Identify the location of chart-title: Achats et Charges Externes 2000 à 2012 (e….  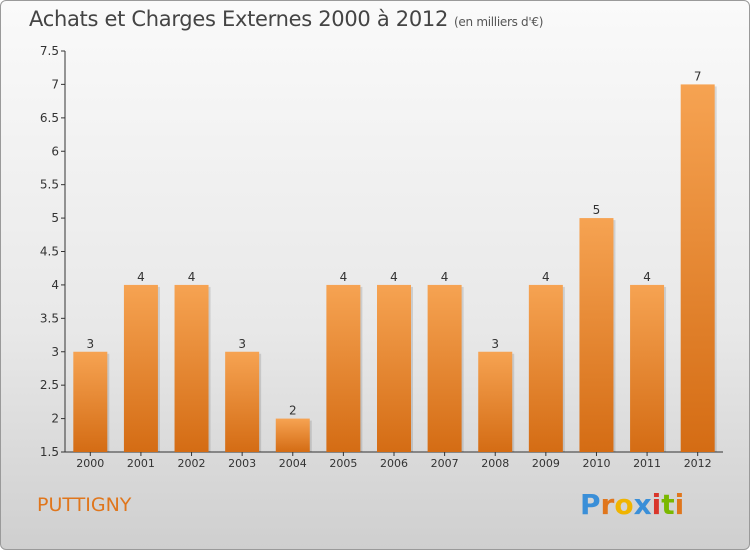
(286, 19).